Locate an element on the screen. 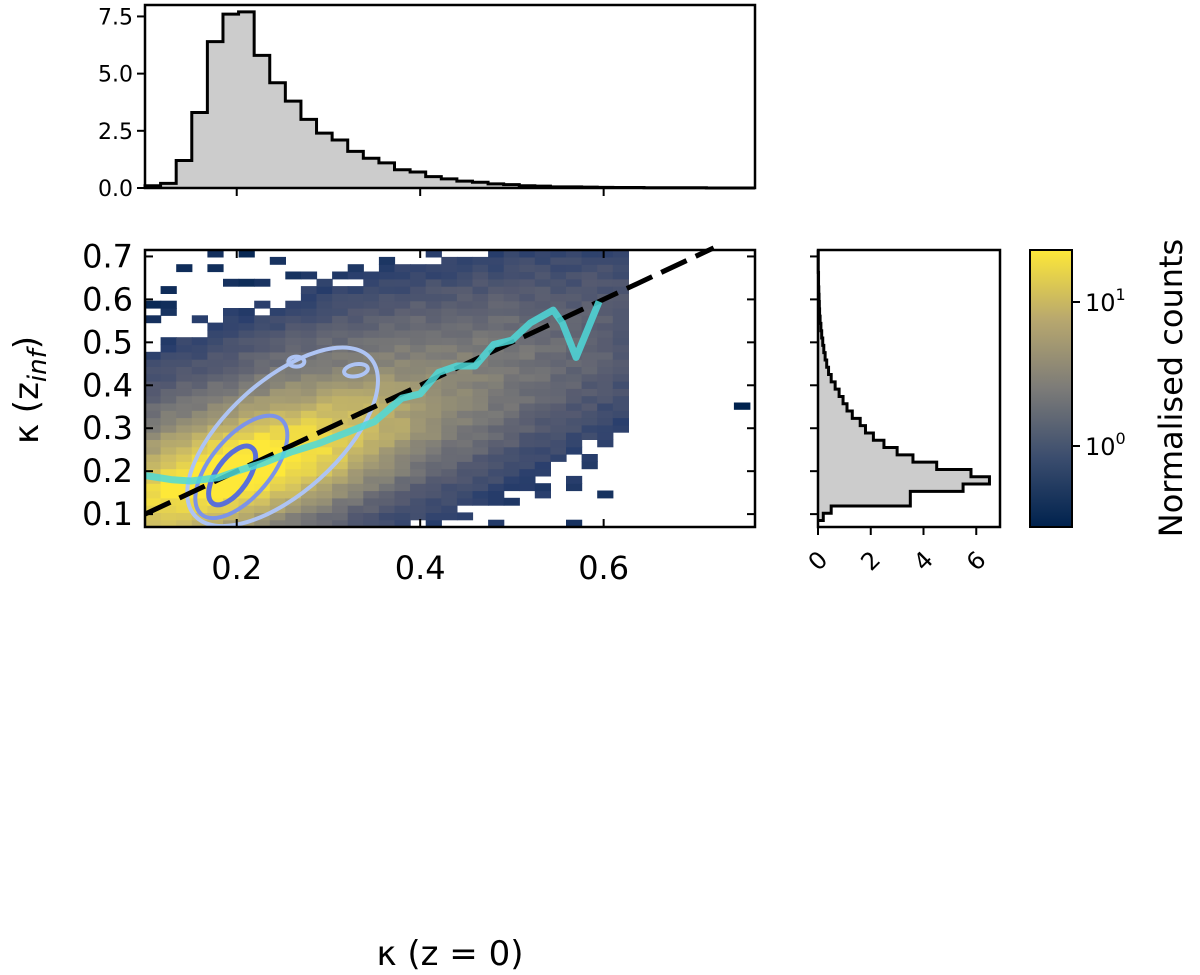 The image size is (1200, 975). top-y-tick-label: 5.0 is located at coordinates (115, 75).